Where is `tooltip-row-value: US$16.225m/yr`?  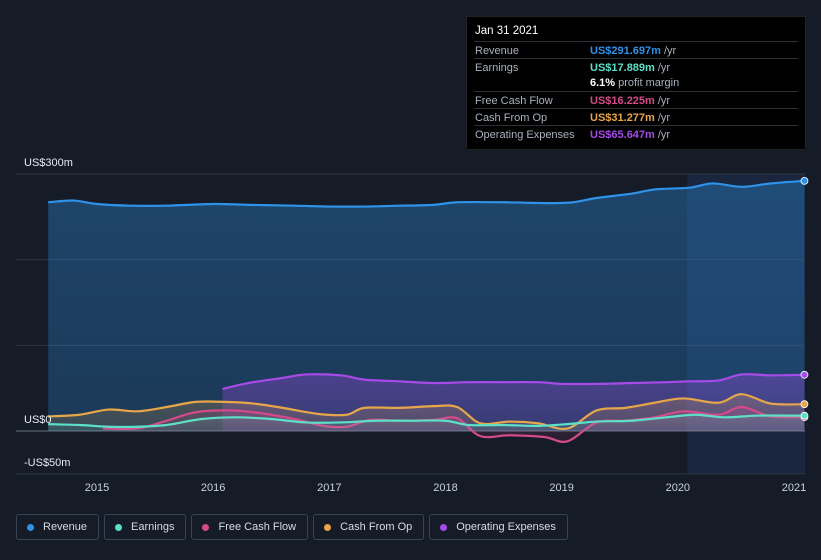
tooltip-row-value: US$16.225m/yr is located at coordinates (630, 101).